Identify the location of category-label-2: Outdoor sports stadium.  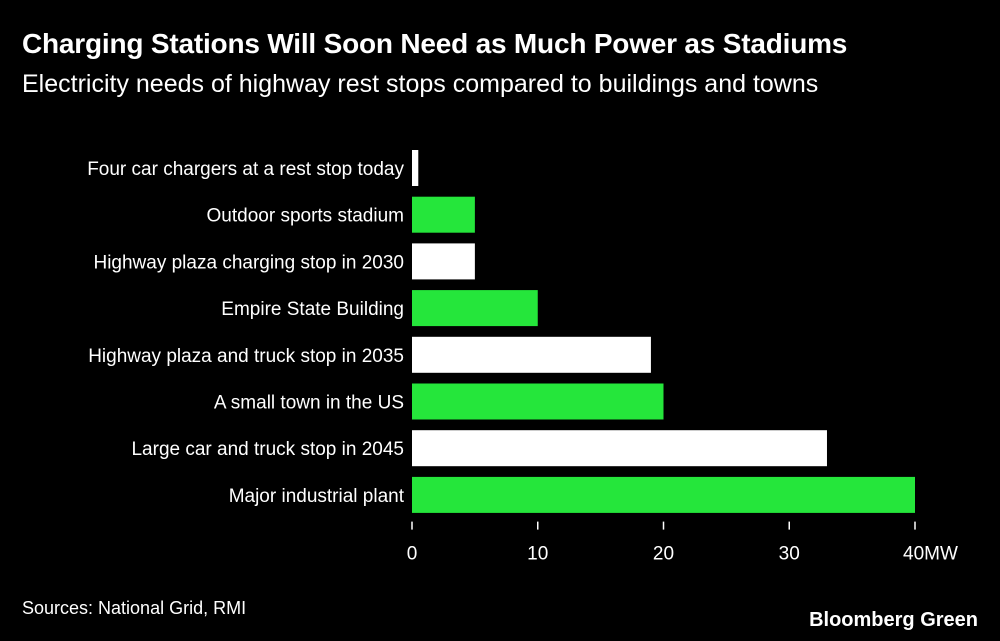
(305, 216).